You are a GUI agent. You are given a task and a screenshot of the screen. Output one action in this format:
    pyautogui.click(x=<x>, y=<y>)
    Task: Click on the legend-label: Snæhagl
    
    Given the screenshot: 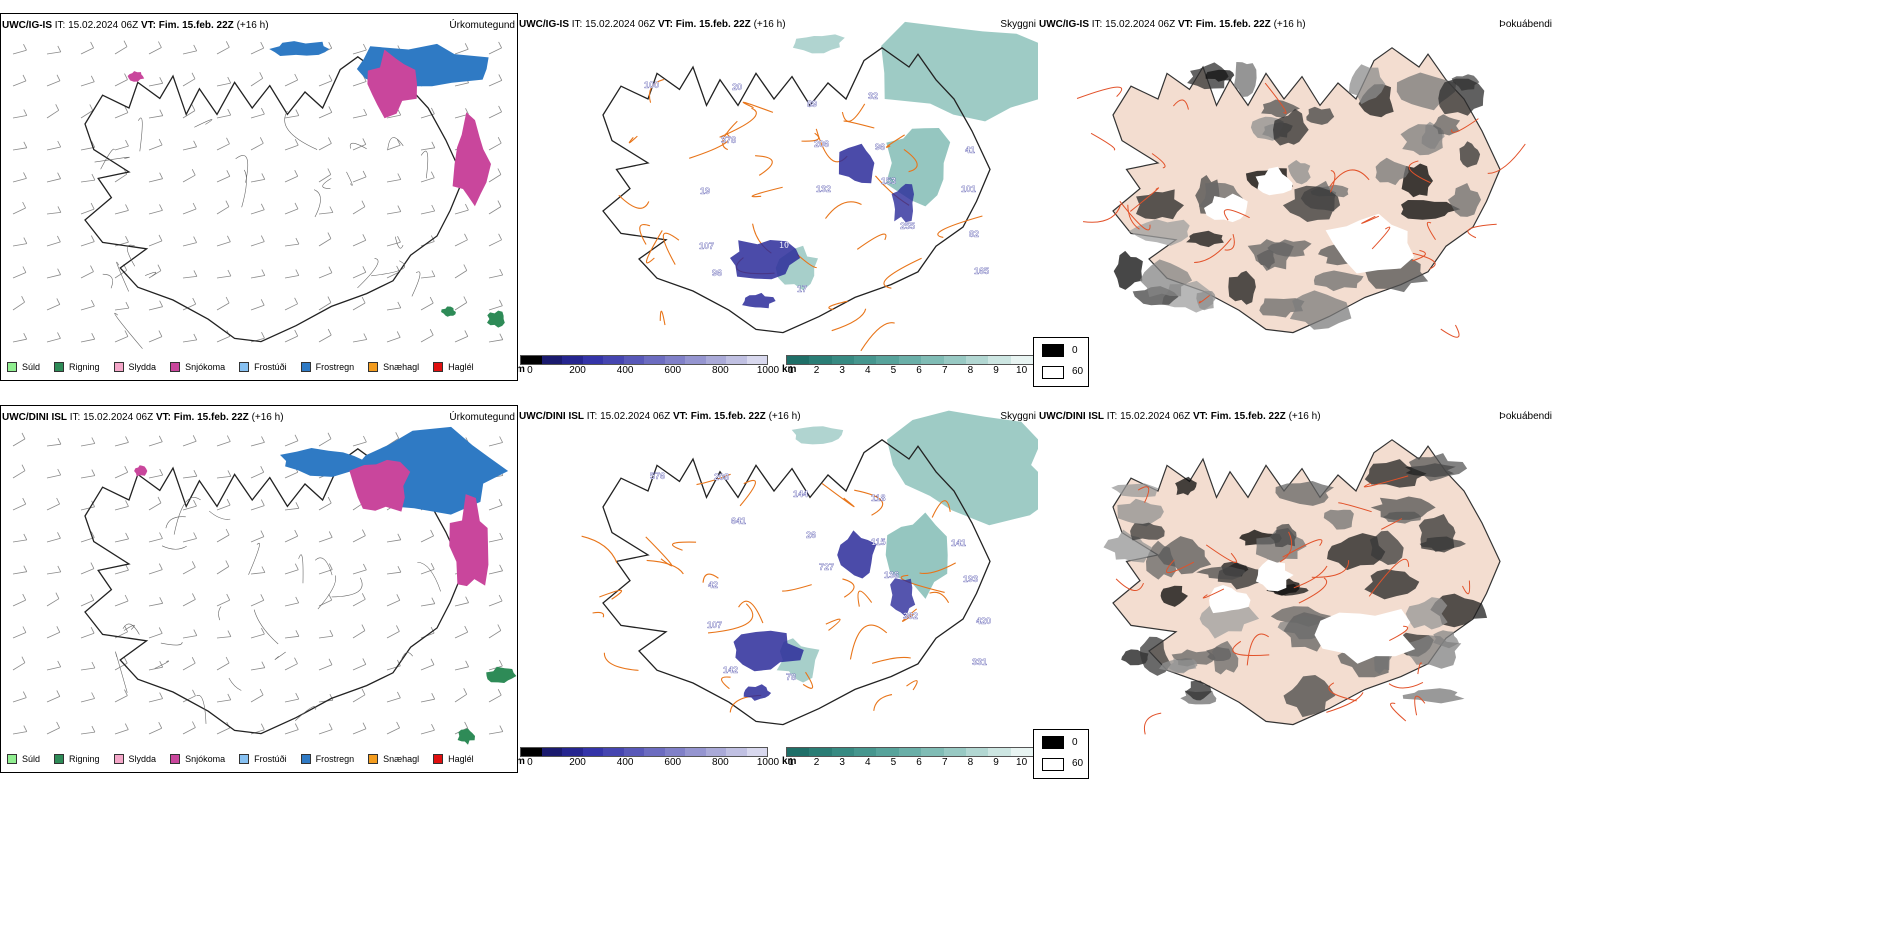 What is the action you would take?
    pyautogui.click(x=401, y=367)
    